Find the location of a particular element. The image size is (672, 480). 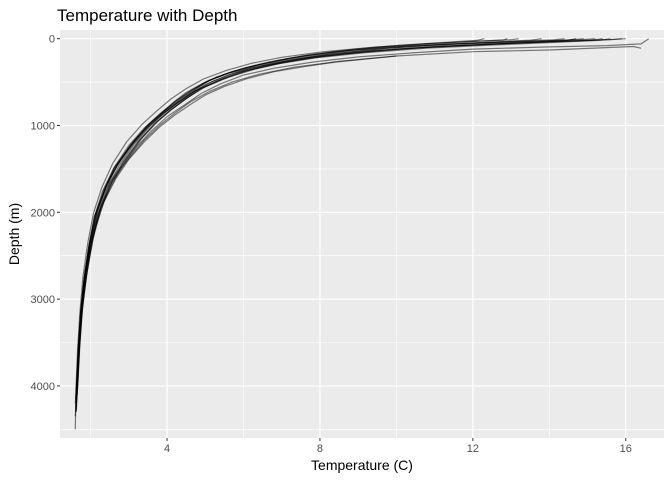

x-tick-label: 8 is located at coordinates (320, 449).